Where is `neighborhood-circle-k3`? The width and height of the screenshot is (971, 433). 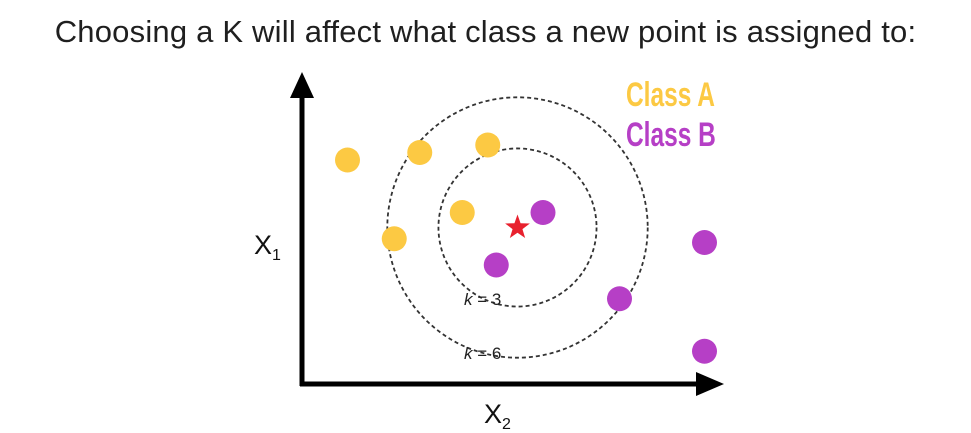 neighborhood-circle-k3 is located at coordinates (517, 227).